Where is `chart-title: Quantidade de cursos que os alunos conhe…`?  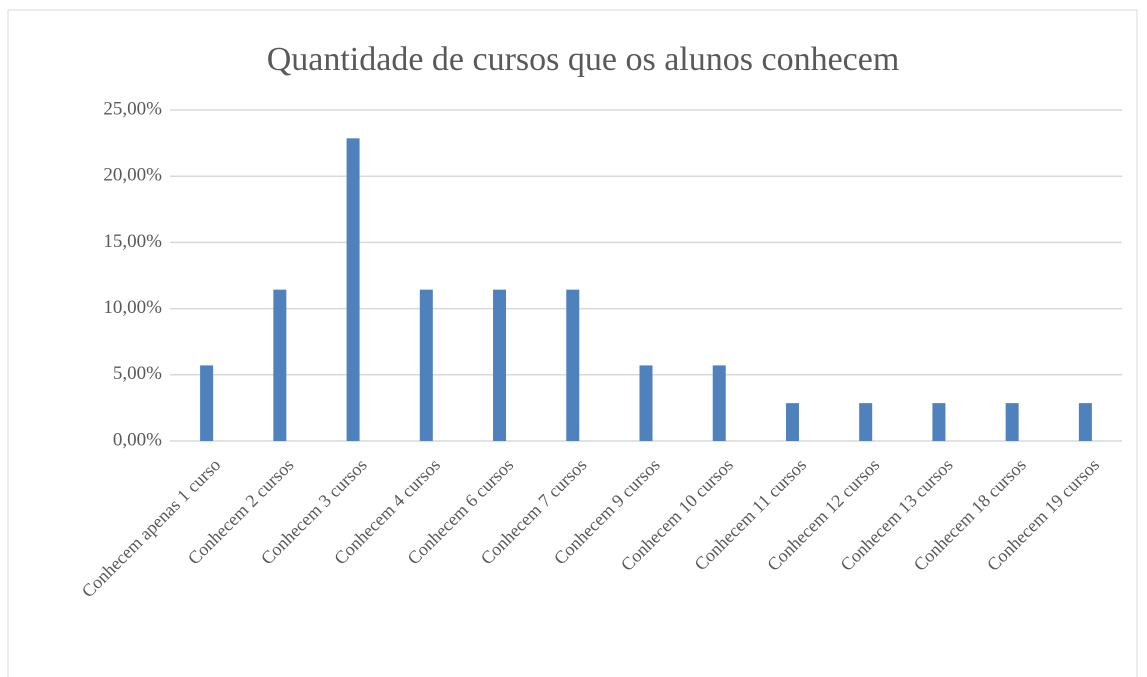
chart-title: Quantidade de cursos que os alunos conhe… is located at coordinates (583, 59).